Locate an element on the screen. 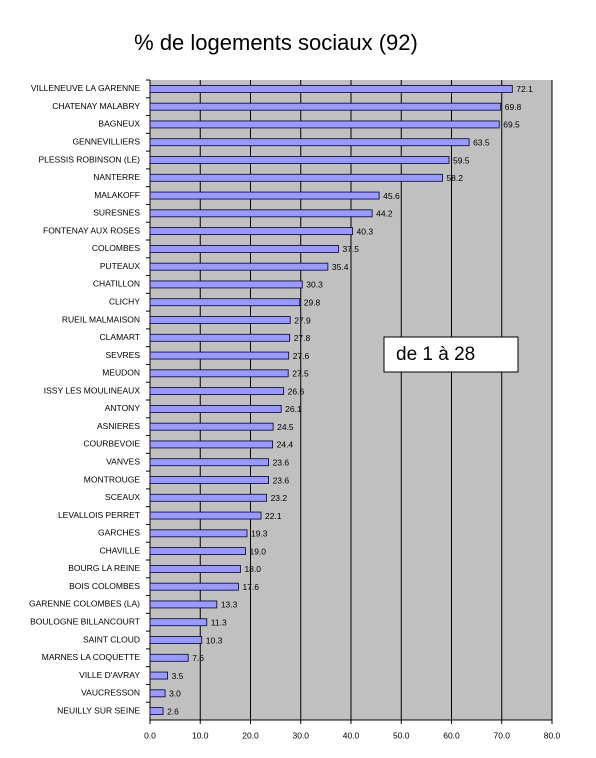  value-label: 58.2 is located at coordinates (454, 178).